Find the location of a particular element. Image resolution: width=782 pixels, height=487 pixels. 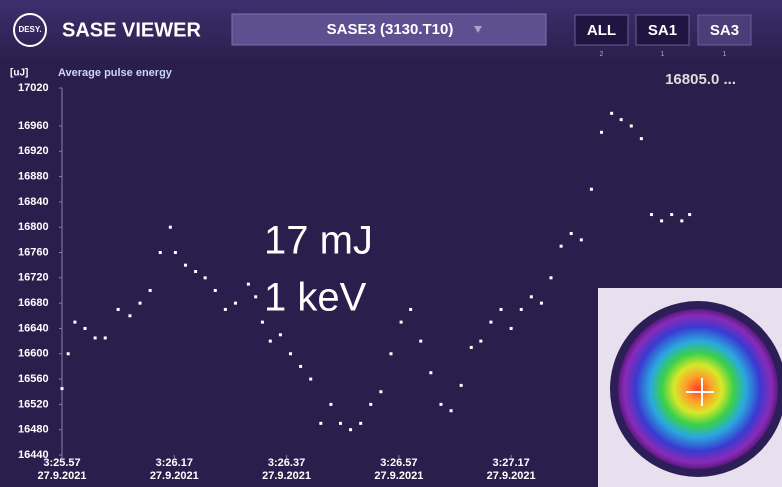

y-tick-label: 16880 is located at coordinates (33, 176).